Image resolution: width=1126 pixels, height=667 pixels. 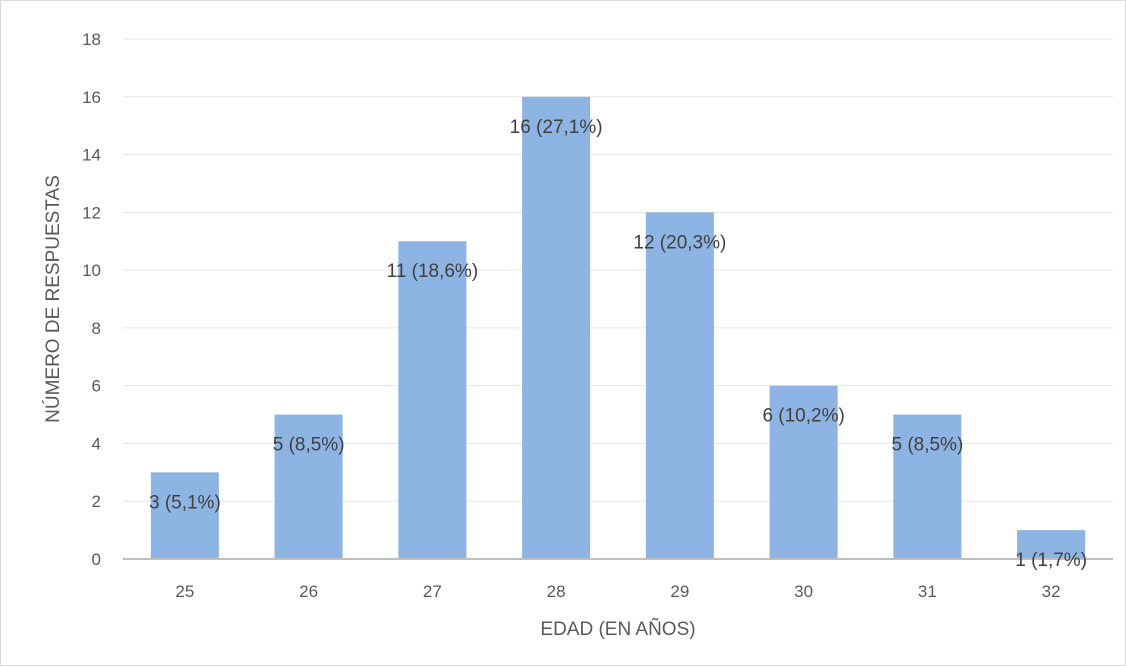 What do you see at coordinates (679, 242) in the screenshot?
I see `data-label: 12 (20,3%)` at bounding box center [679, 242].